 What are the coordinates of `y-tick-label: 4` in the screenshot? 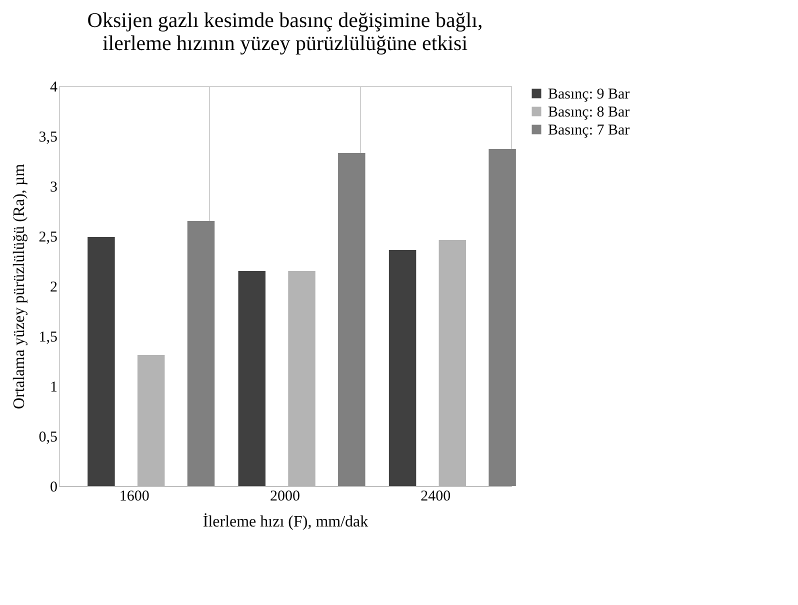 It's located at (54, 88).